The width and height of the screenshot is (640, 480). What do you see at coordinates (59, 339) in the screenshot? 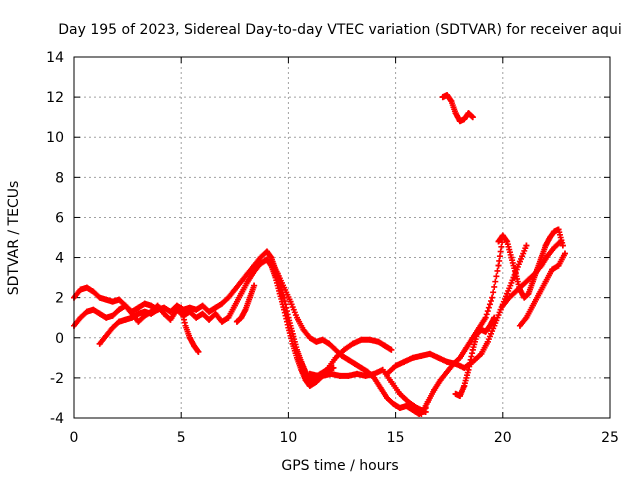
I see `y-tick-label: 0` at bounding box center [59, 339].